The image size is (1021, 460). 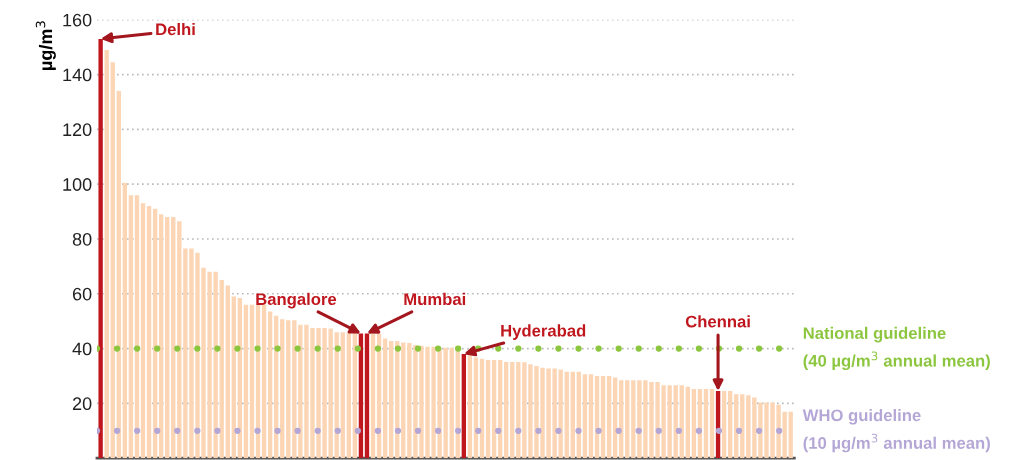 I want to click on ref-line-label: National guideline (40 µg/m$^{3}$ annual mean), so click(x=896, y=348).